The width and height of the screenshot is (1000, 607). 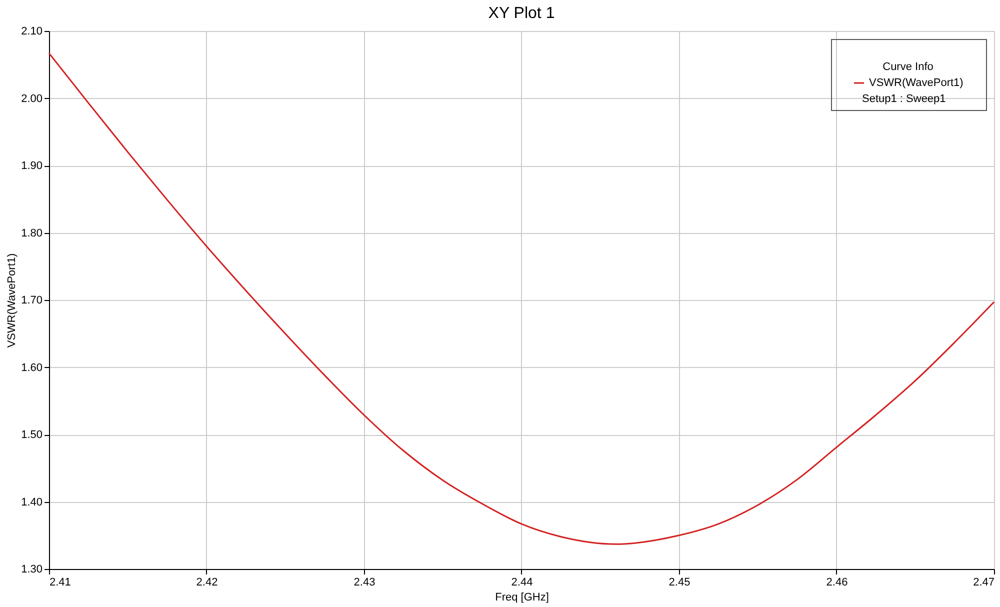 What do you see at coordinates (908, 67) in the screenshot?
I see `legend-title: Curve Info` at bounding box center [908, 67].